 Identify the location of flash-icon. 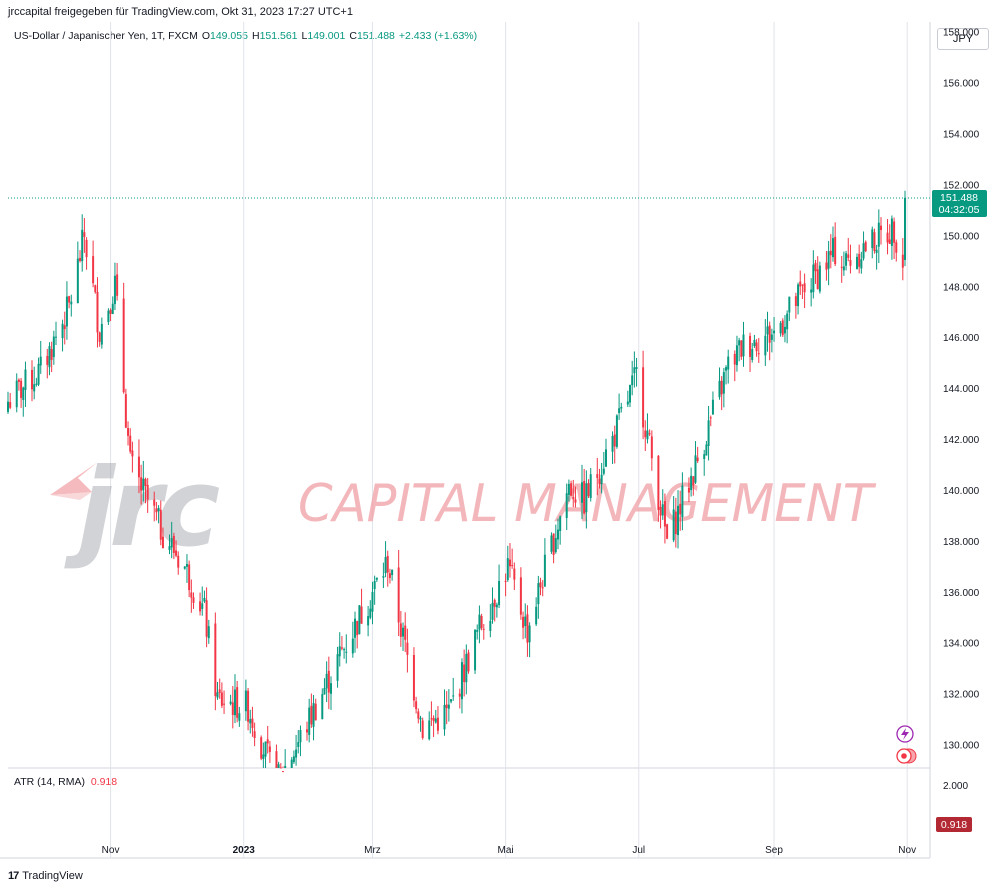
(905, 734).